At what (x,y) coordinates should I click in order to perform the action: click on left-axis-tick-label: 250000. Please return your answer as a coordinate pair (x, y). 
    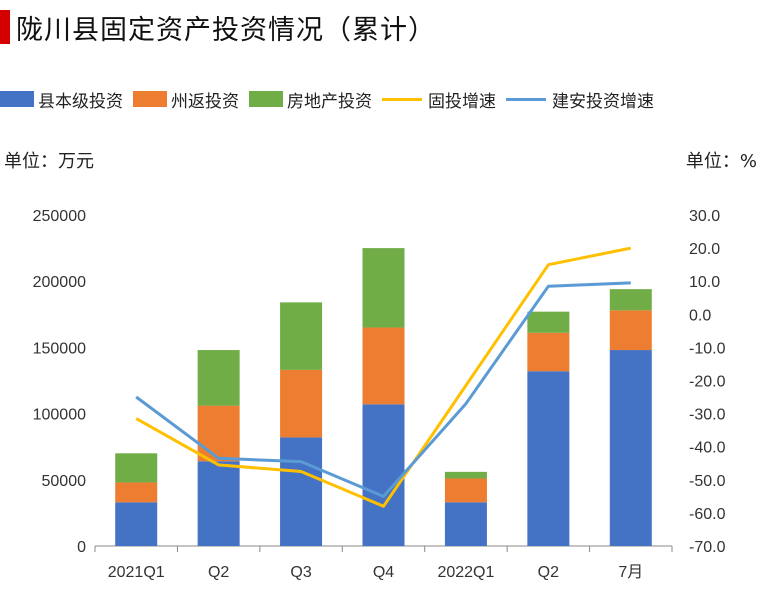
    Looking at the image, I should click on (59, 216).